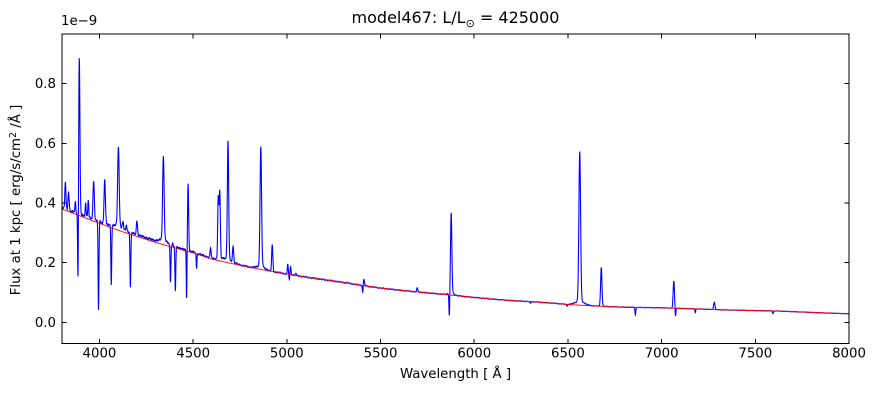  I want to click on plot-title-value: = 425000, so click(517, 17).